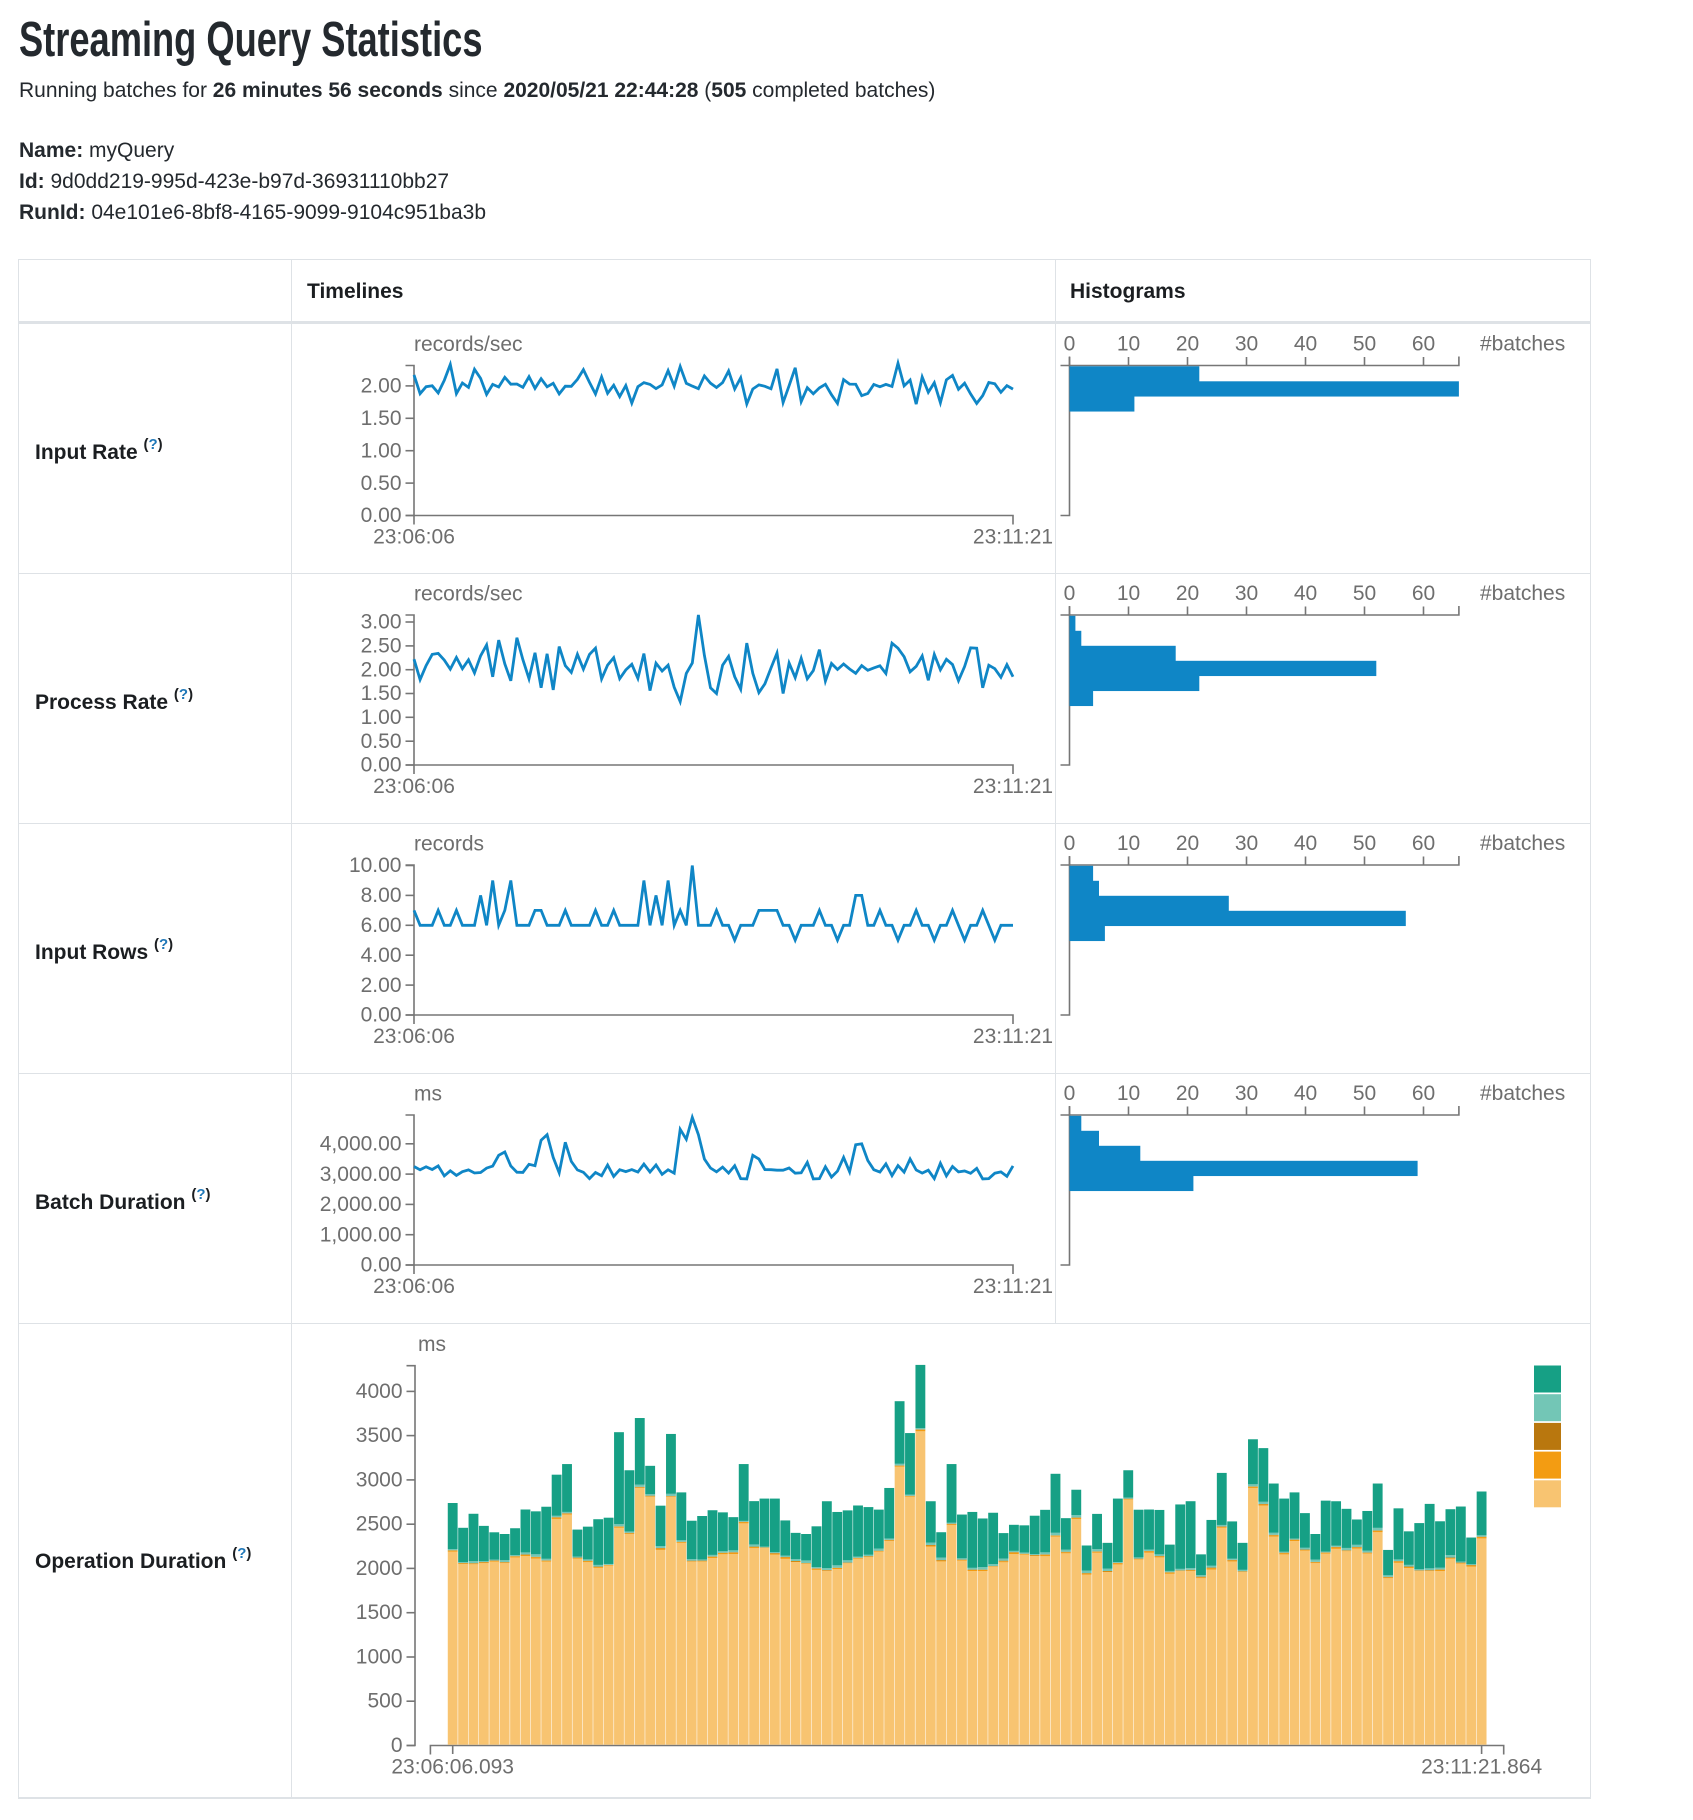 The height and width of the screenshot is (1820, 1693). Describe the element at coordinates (449, 844) in the screenshot. I see `svg-text: records` at that location.